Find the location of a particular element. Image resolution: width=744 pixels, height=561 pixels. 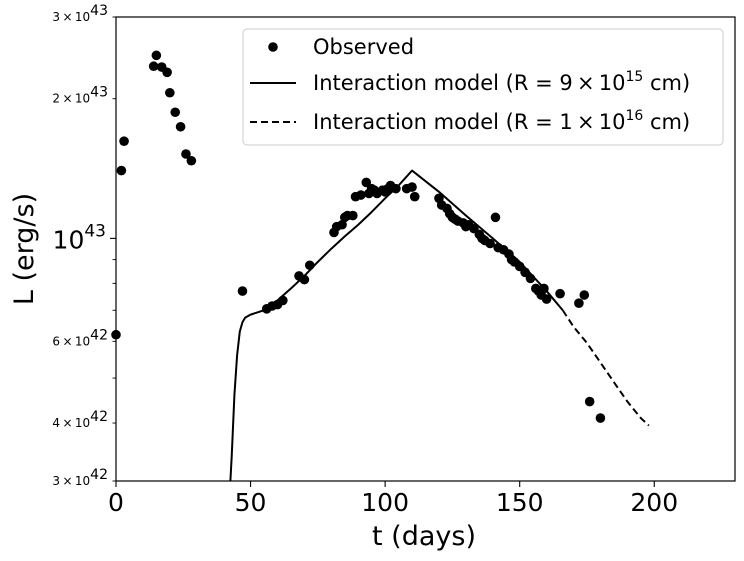

legend-marker-observed is located at coordinates (273, 47).